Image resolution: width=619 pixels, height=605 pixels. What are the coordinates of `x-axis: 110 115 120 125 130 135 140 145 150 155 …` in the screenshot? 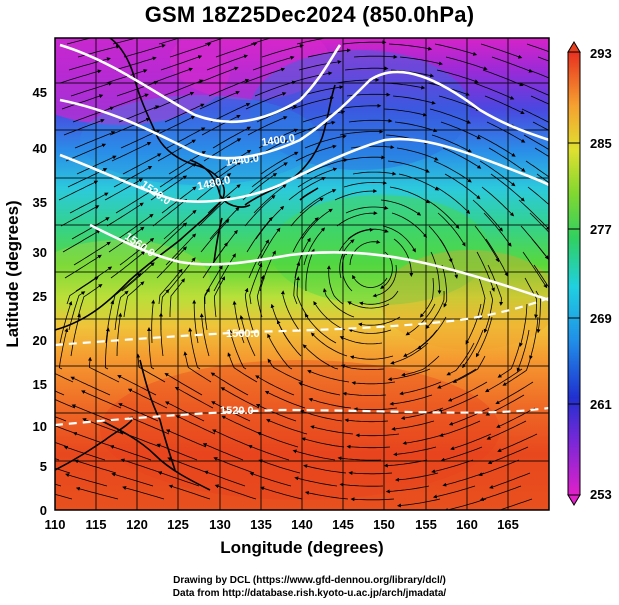 It's located at (282, 524).